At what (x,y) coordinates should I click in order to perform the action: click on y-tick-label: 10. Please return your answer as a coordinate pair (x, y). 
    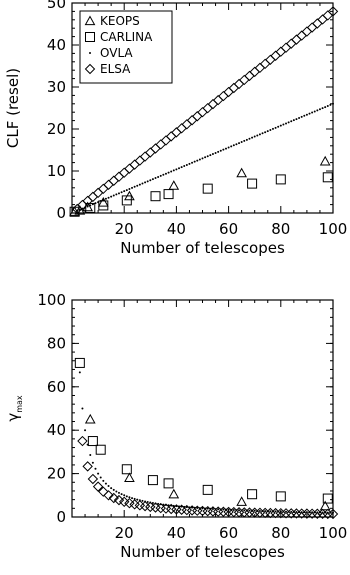
    Looking at the image, I should click on (56, 171).